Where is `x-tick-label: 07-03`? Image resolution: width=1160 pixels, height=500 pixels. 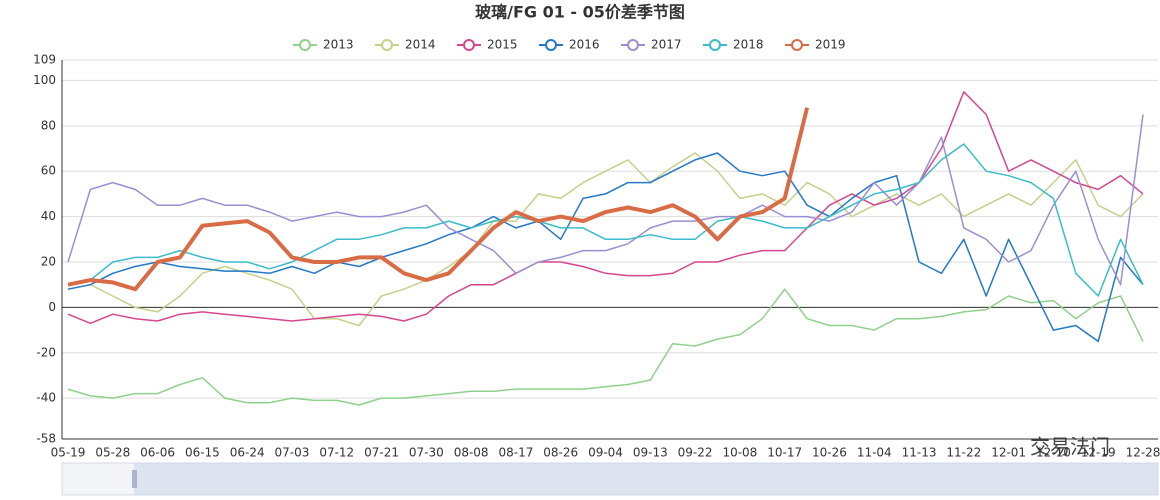
x-tick-label: 07-03 is located at coordinates (292, 453).